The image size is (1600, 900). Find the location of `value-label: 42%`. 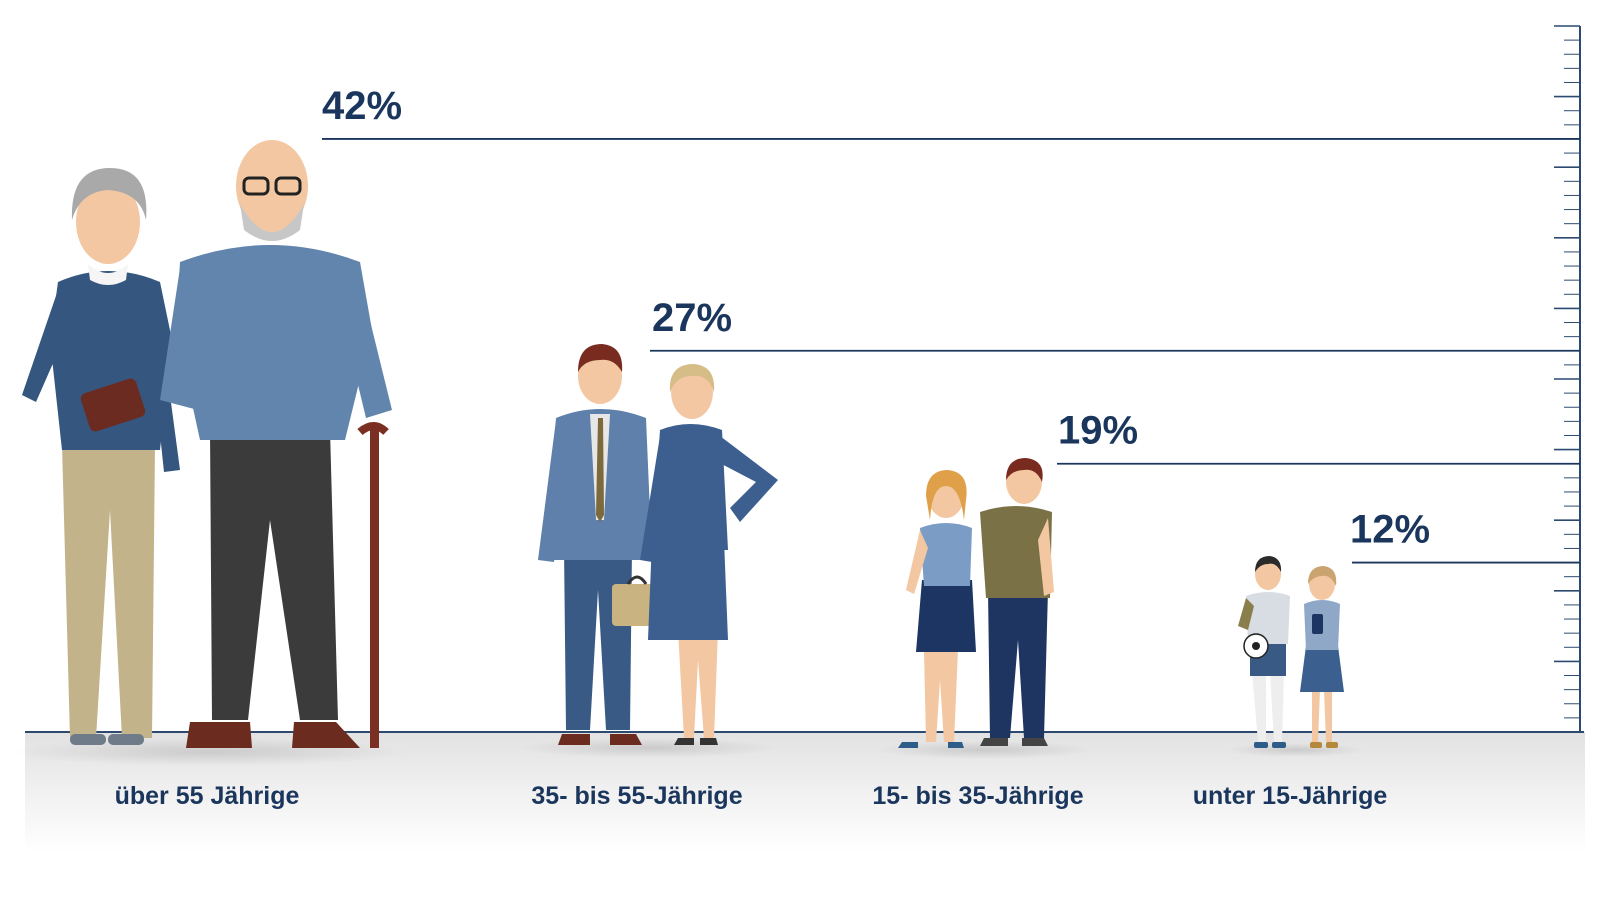

value-label: 42% is located at coordinates (362, 106).